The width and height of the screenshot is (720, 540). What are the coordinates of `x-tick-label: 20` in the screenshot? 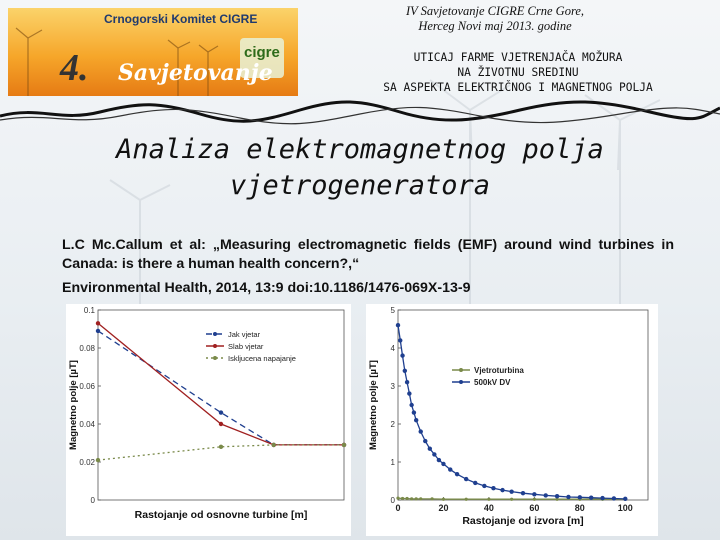 It's located at (443, 508).